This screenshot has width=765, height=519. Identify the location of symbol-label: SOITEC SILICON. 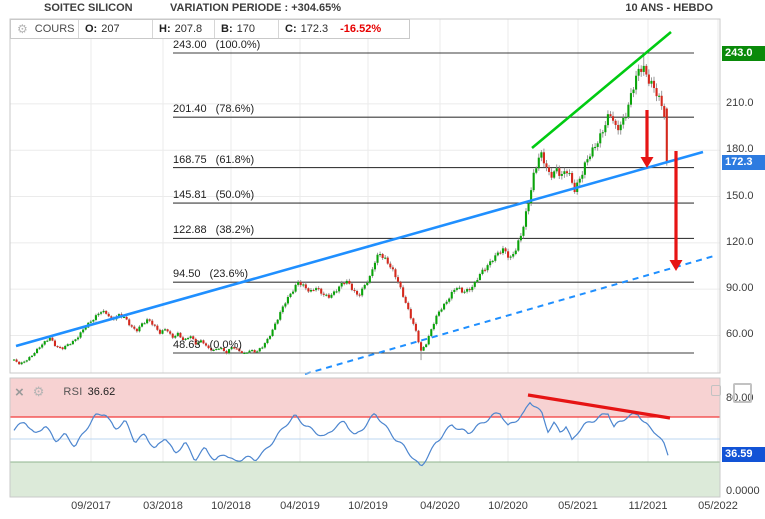
(88, 8).